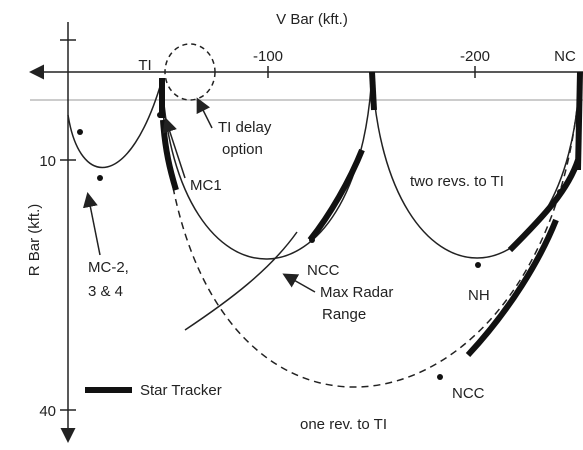 This screenshot has height=450, width=583. Describe the element at coordinates (479, 295) in the screenshot. I see `label: NH` at that location.